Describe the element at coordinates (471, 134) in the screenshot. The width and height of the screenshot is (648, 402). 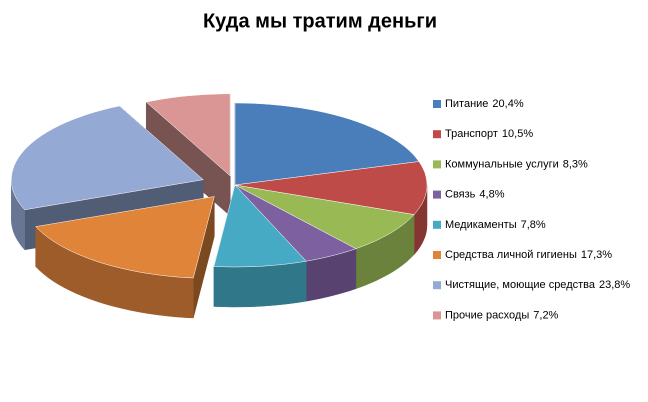
I see `legend-category: Транспорт` at that location.